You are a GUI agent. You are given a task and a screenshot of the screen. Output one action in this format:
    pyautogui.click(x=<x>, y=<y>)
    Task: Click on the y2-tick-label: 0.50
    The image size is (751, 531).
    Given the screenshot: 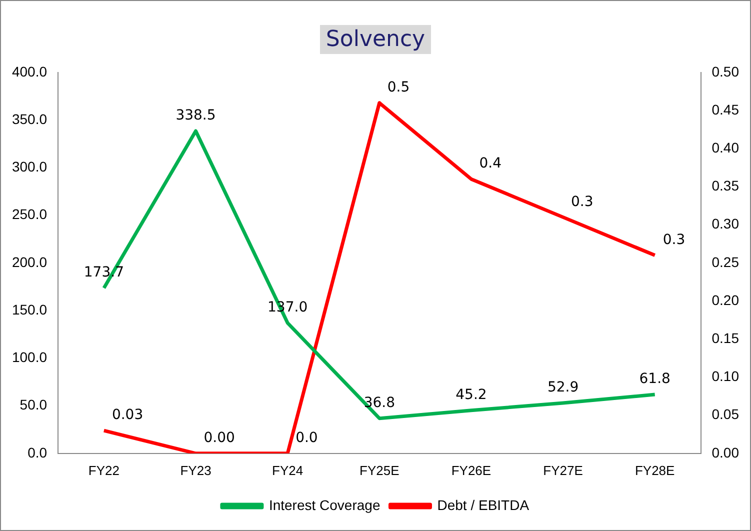 What is the action you would take?
    pyautogui.click(x=726, y=71)
    